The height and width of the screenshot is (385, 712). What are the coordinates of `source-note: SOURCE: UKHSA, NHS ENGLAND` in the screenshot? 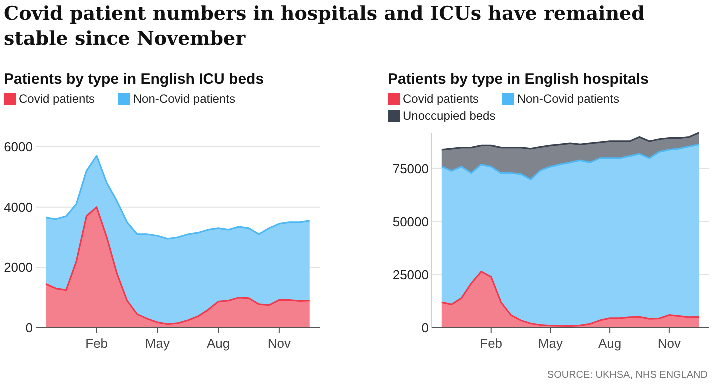 It's located at (627, 375).